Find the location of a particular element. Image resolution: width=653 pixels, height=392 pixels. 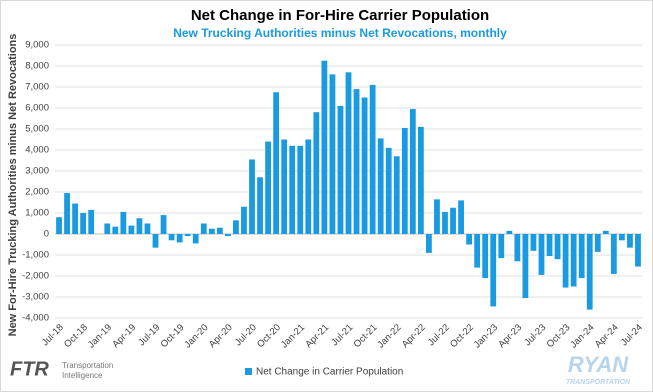

y-tick-label: 1,000 is located at coordinates (37, 213).